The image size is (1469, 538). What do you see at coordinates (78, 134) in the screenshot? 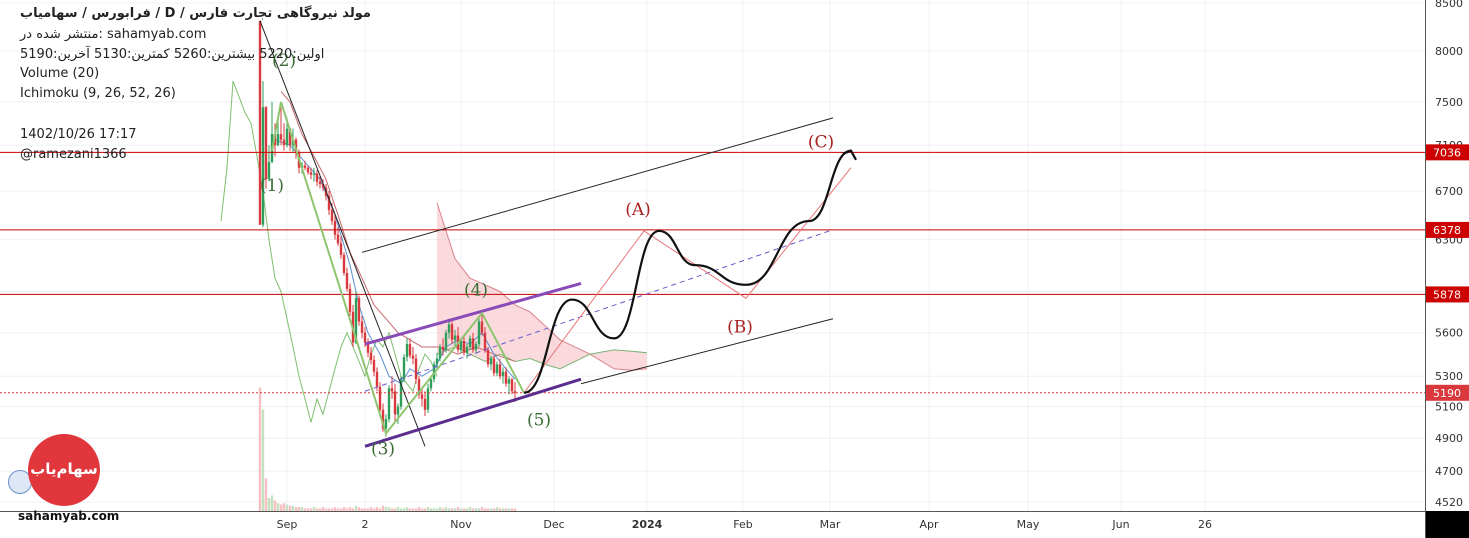
I see `chart-datetime: 1402/10/26 17:17` at bounding box center [78, 134].